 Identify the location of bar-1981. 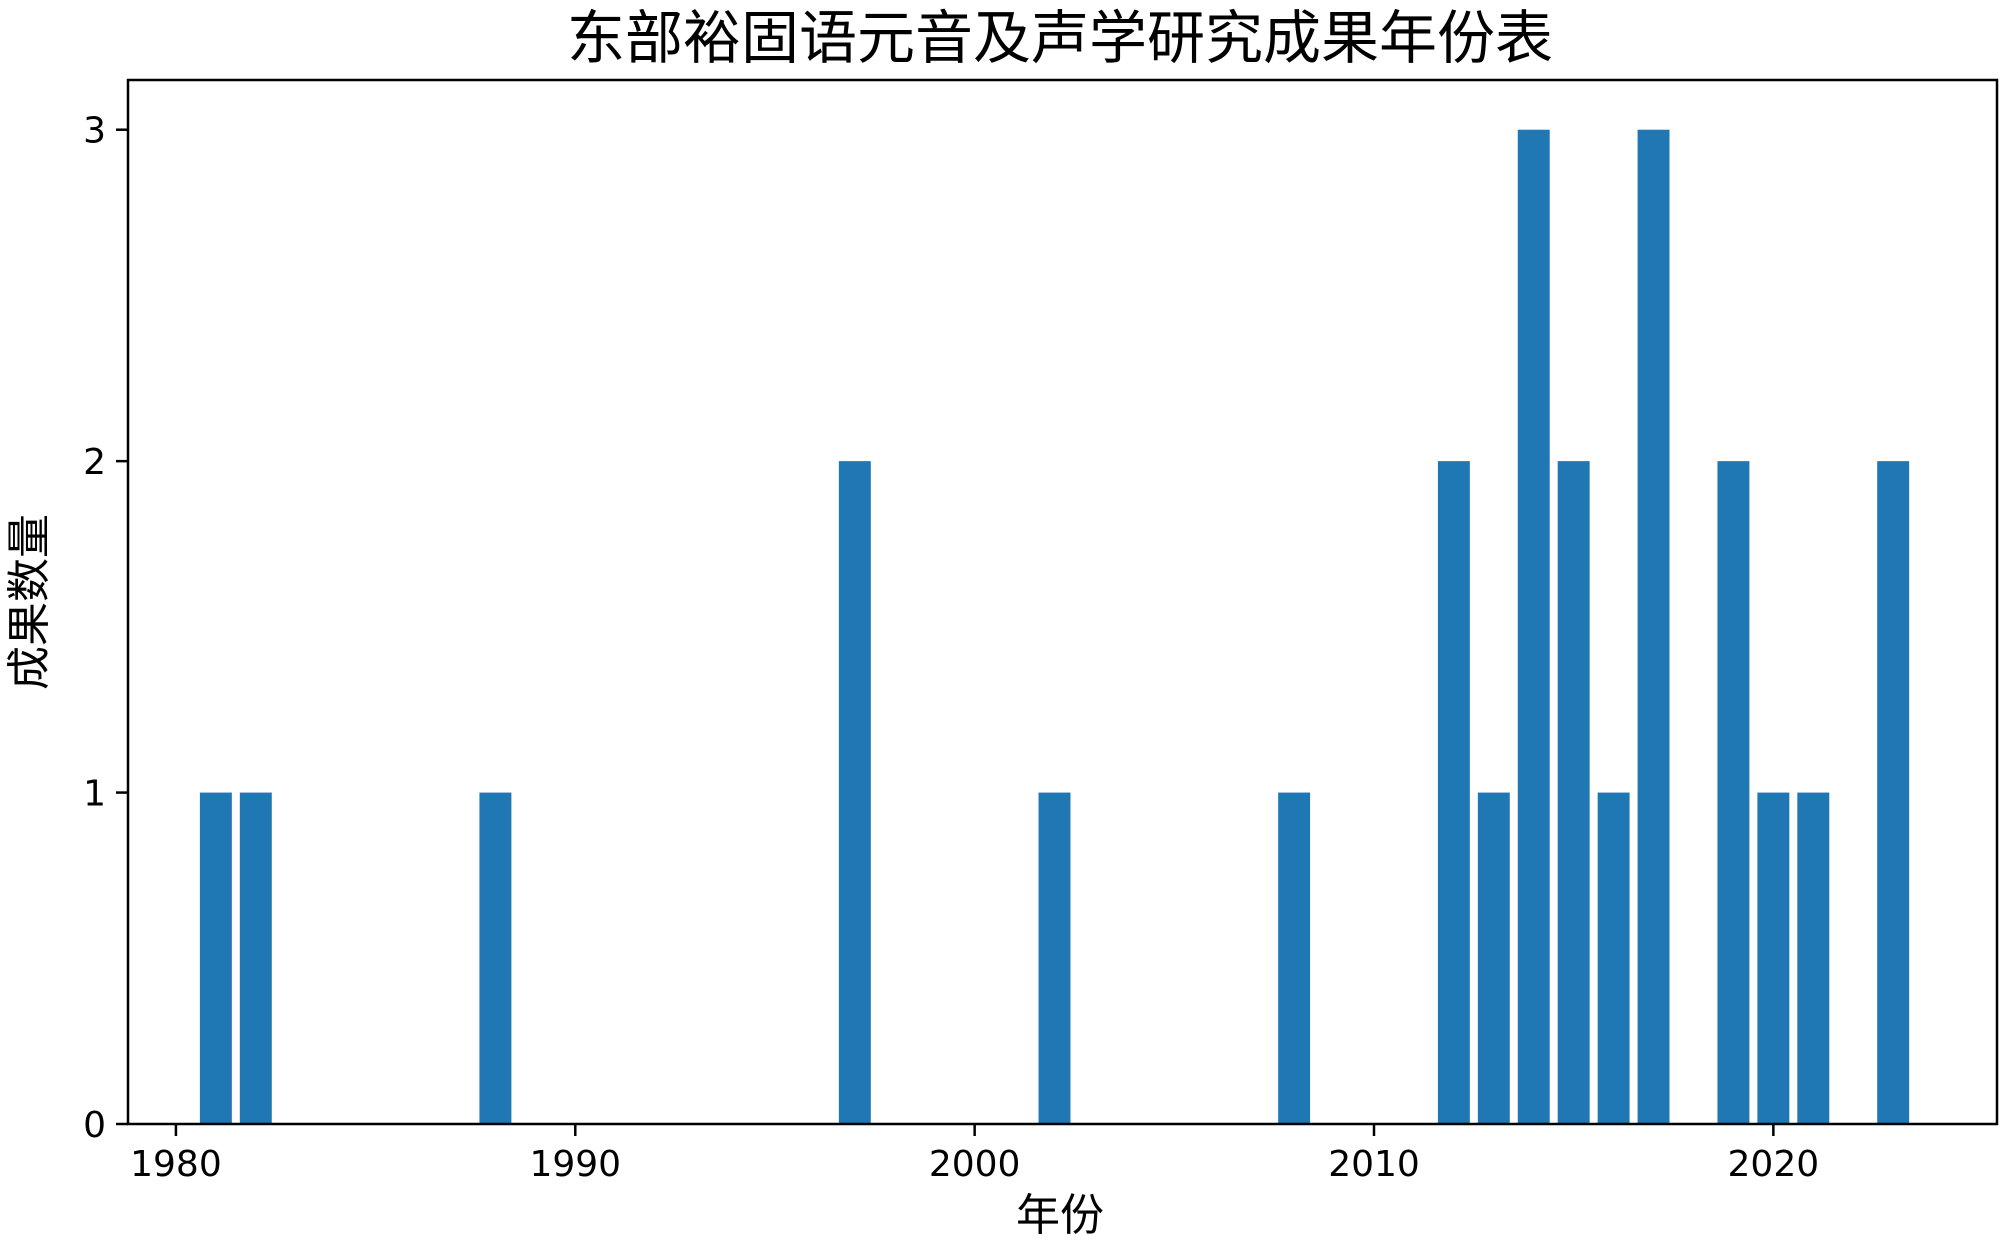
(215, 958).